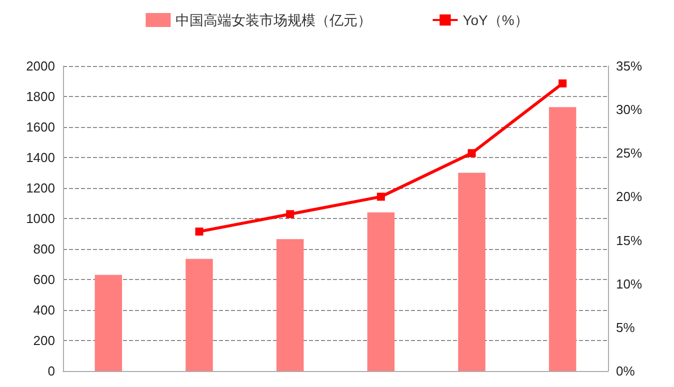 The height and width of the screenshot is (387, 674). What do you see at coordinates (629, 153) in the screenshot?
I see `y2-tick-label: 25%` at bounding box center [629, 153].